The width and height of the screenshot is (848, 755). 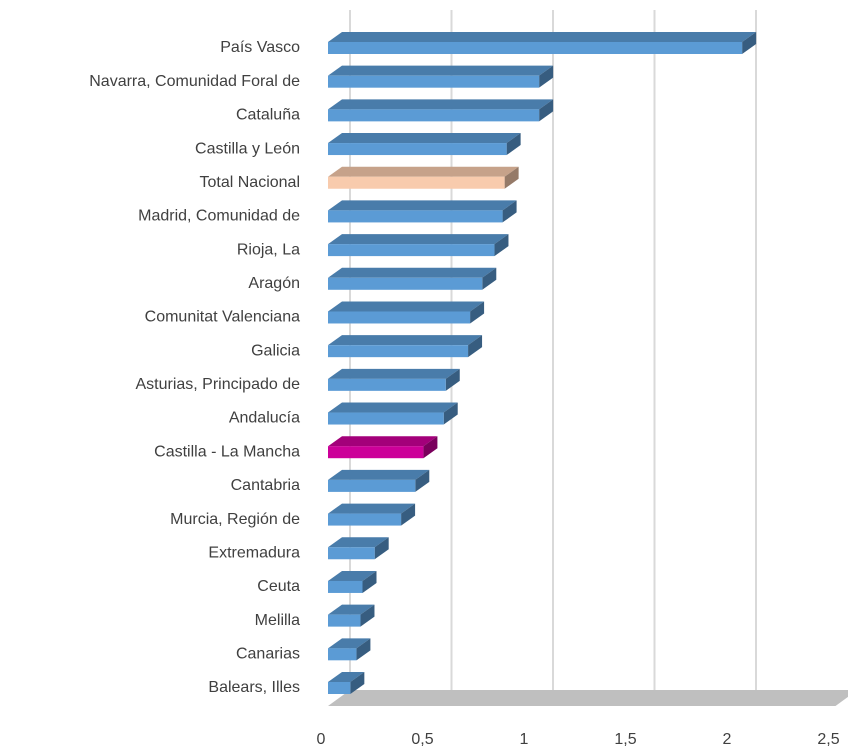 I want to click on y-tick-label: Total Nacional, so click(x=250, y=182).